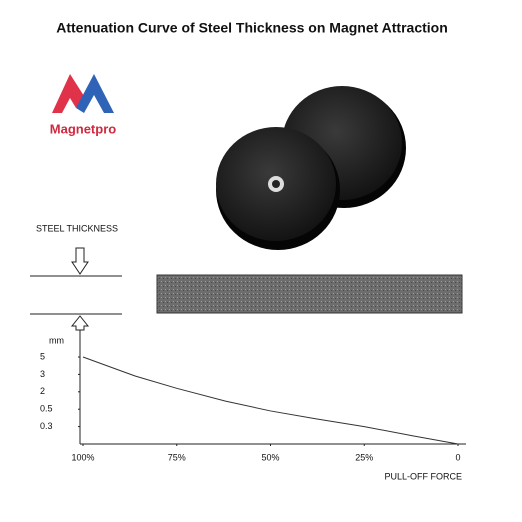 The height and width of the screenshot is (522, 522). What do you see at coordinates (83, 105) in the screenshot?
I see `logo: Magnetpro` at bounding box center [83, 105].